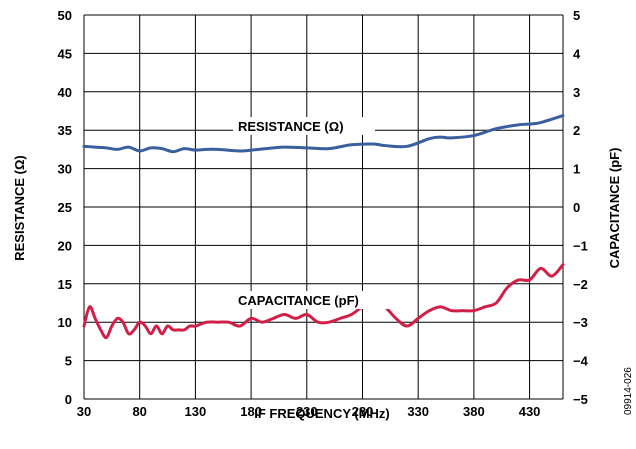 The height and width of the screenshot is (449, 636). What do you see at coordinates (65, 284) in the screenshot?
I see `y-tick-label-left: 15` at bounding box center [65, 284].